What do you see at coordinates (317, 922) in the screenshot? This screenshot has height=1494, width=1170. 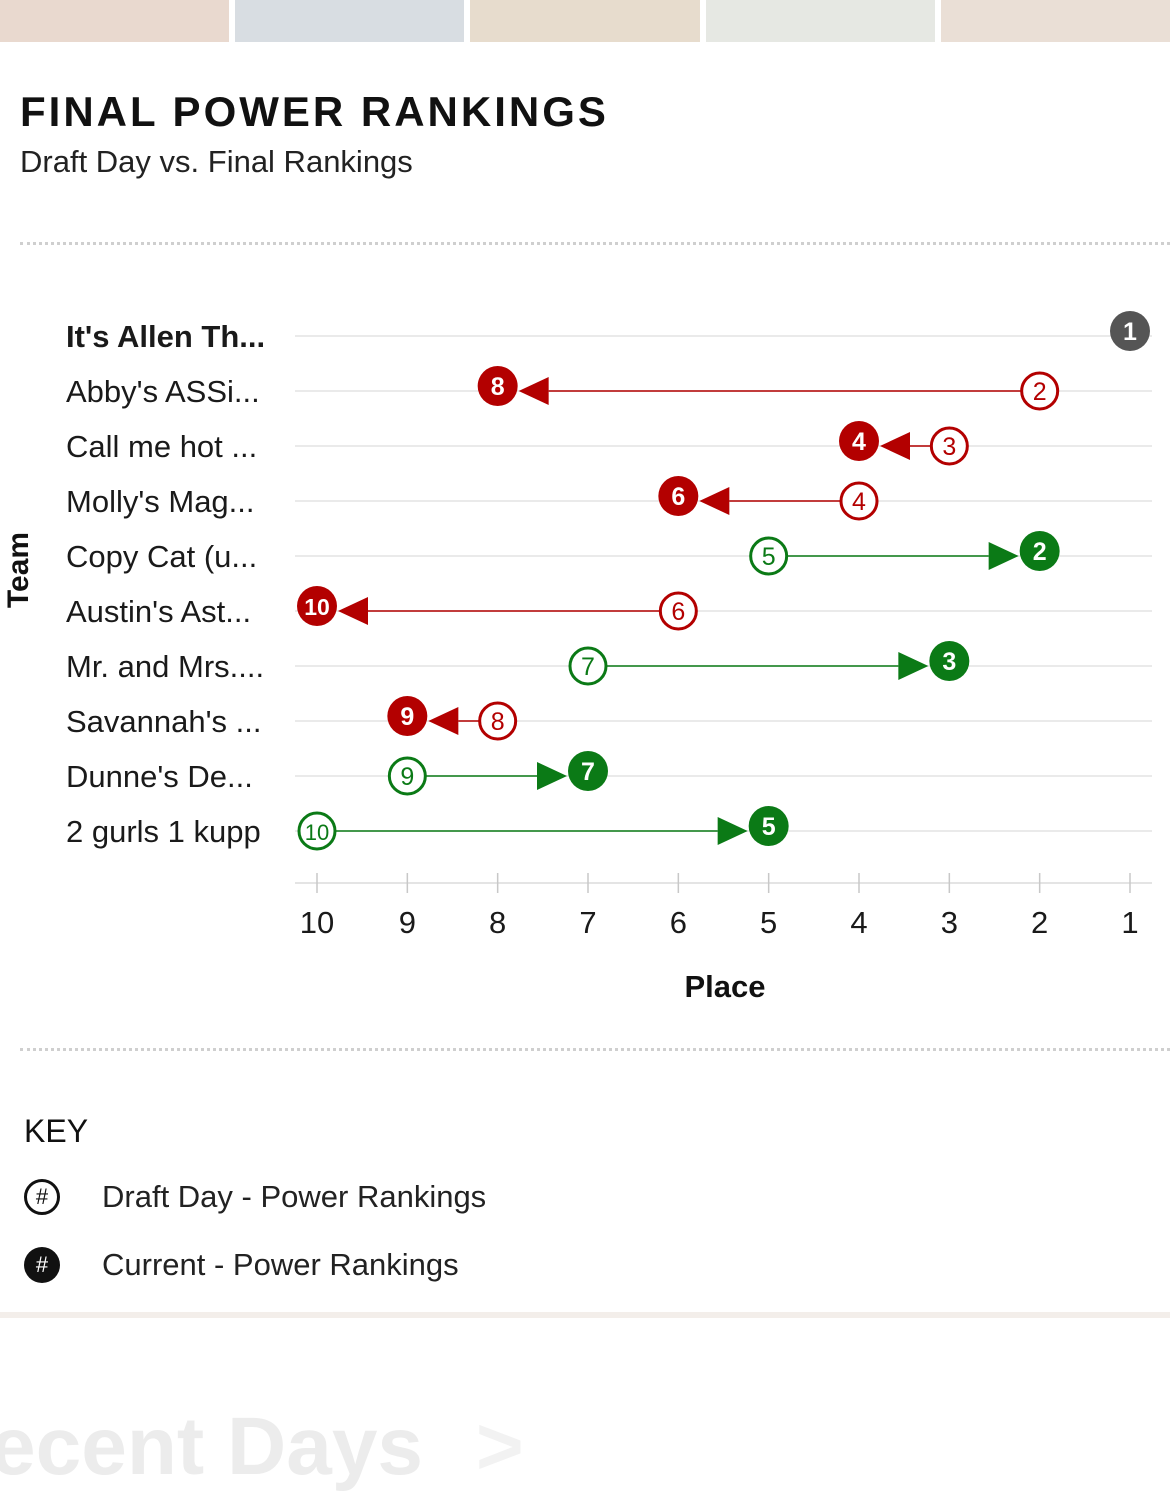 I see `x-tick-label: 10` at bounding box center [317, 922].